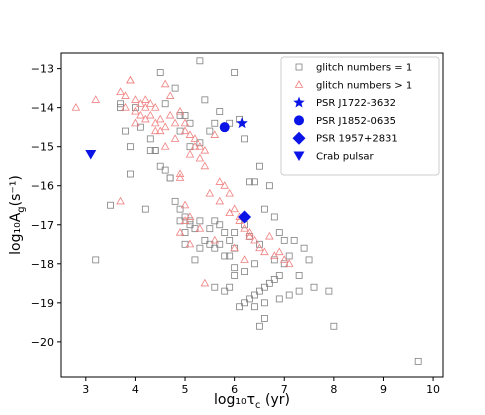 This screenshot has height=415, width=485. Describe the element at coordinates (345, 157) in the screenshot. I see `legend-entry: Crab pulsar` at that location.